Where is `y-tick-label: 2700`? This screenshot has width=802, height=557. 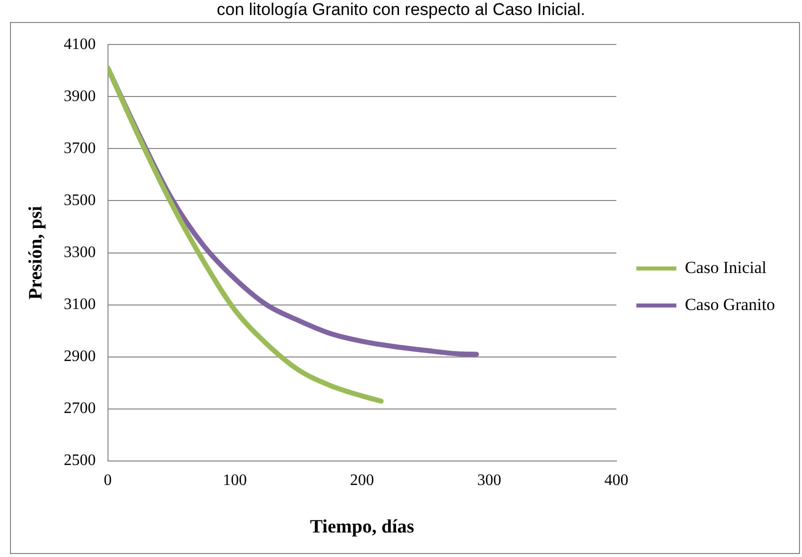
y-tick-label: 2700 is located at coordinates (80, 409).